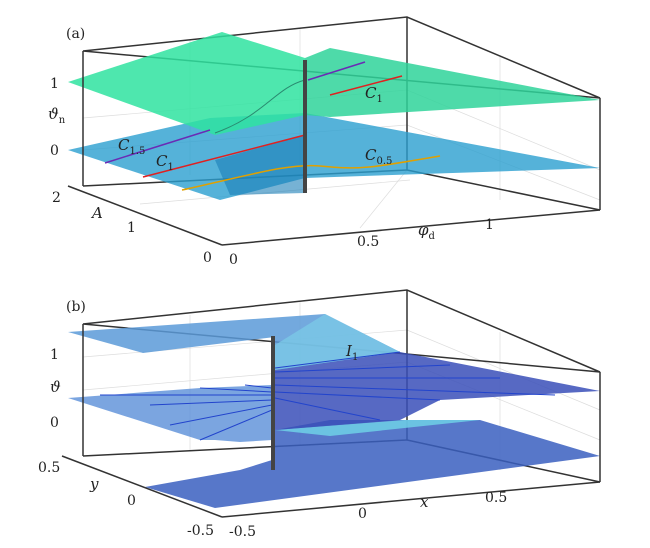 Image resolution: width=650 pixels, height=548 pixels. Describe the element at coordinates (383, 199) in the screenshot. I see `grid-line` at that location.